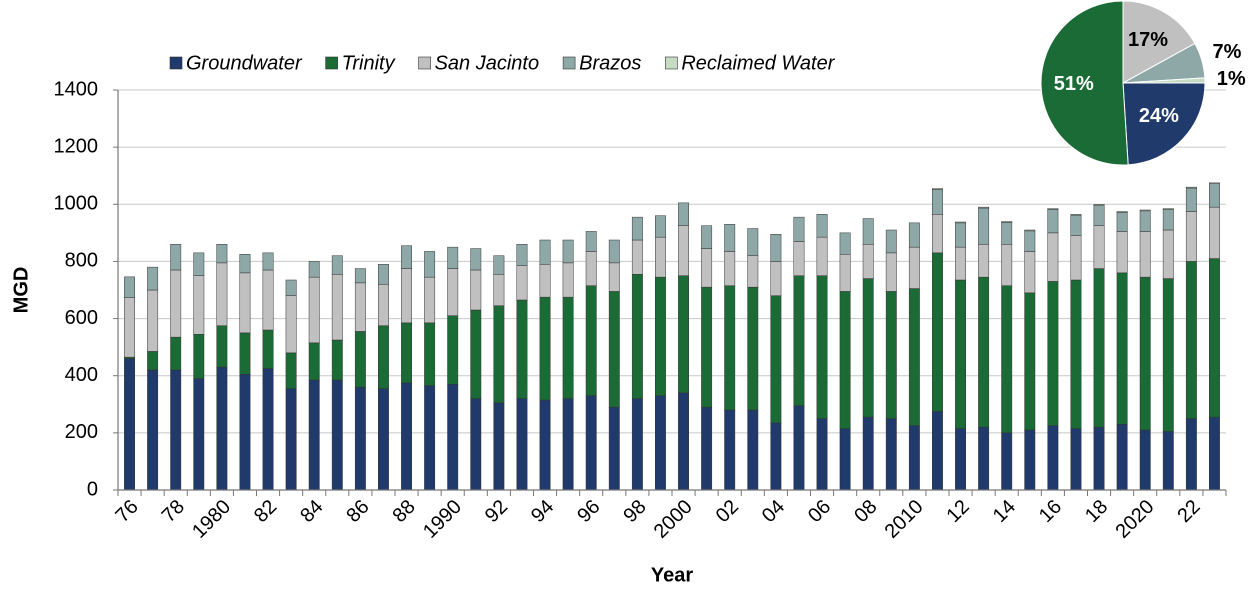 This screenshot has width=1258, height=590. What do you see at coordinates (673, 519) in the screenshot?
I see `x-tick-label: 2000` at bounding box center [673, 519].